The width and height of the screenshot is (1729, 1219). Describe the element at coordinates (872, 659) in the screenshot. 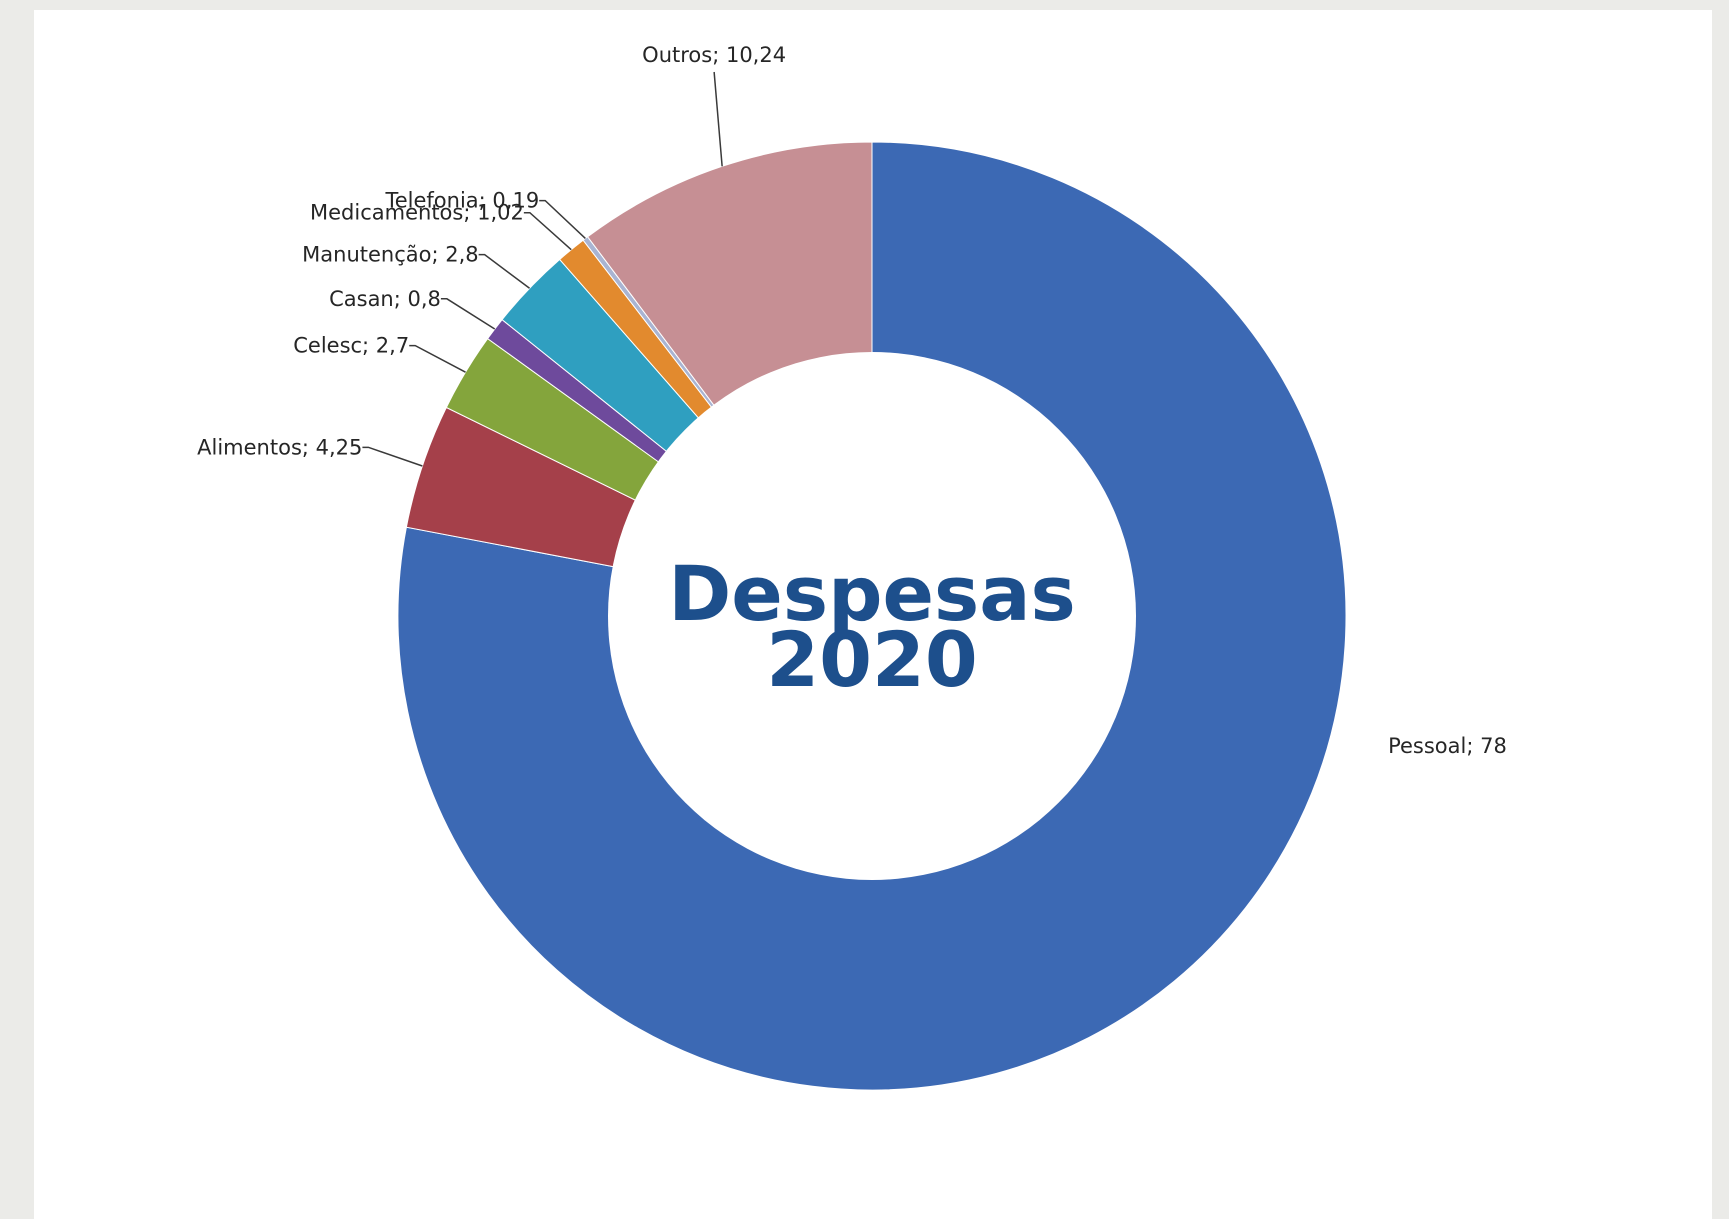

I see `center-title-line-2: 2020` at that location.